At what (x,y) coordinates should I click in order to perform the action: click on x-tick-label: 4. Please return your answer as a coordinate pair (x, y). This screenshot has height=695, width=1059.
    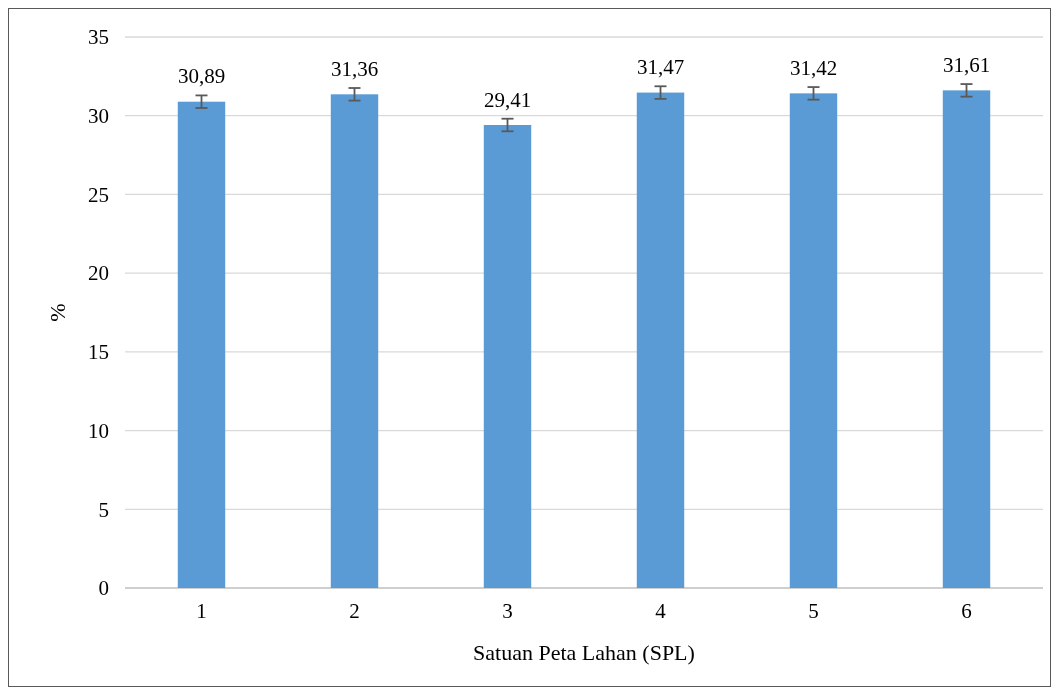
    Looking at the image, I should click on (661, 611).